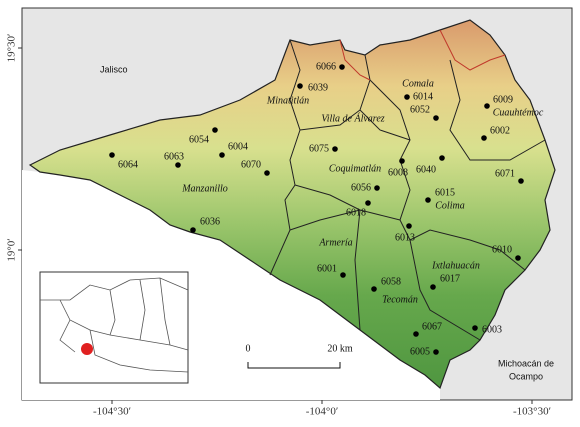 The width and height of the screenshot is (580, 427). Describe the element at coordinates (174, 156) in the screenshot. I see `station-label: 6063` at that location.